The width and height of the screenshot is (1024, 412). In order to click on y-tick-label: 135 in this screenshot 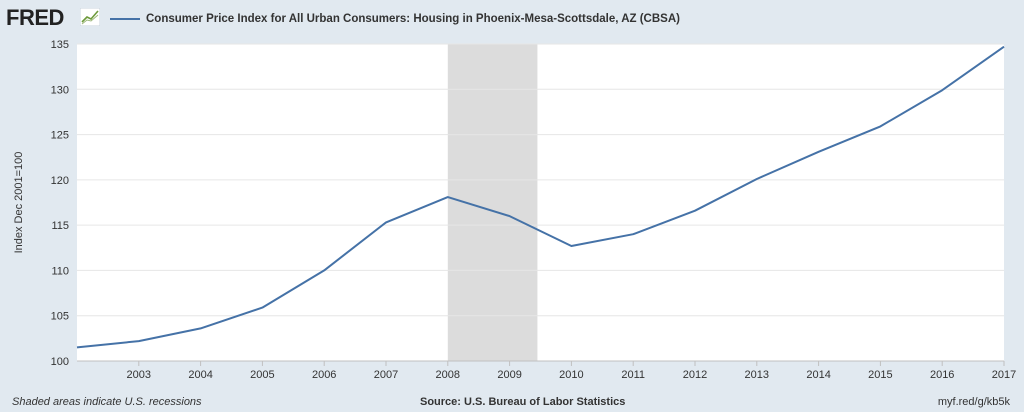, I will do `click(60, 45)`.